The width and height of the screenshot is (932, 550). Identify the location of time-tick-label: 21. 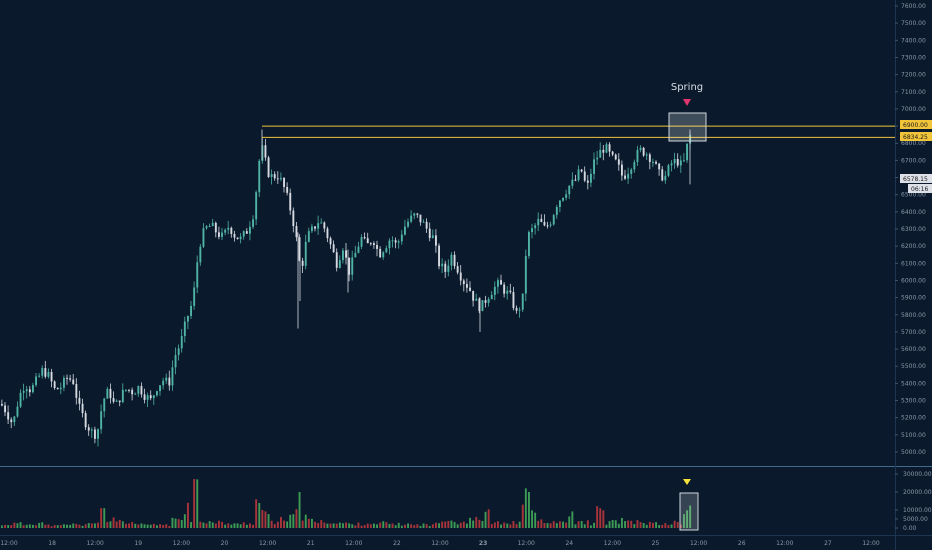
(311, 543).